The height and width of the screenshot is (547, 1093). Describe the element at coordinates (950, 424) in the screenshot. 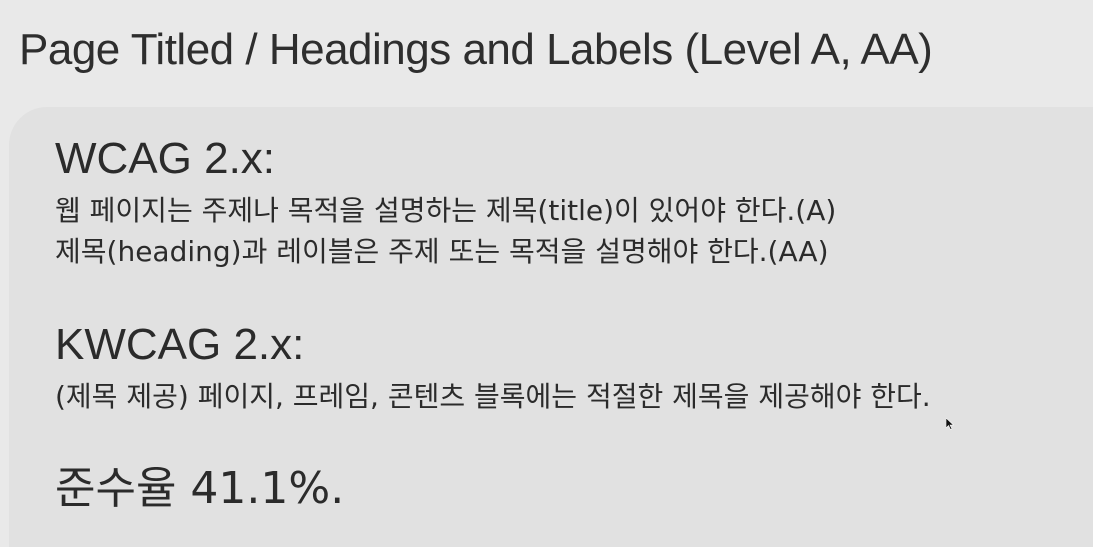

I see `mouse-cursor-icon` at that location.